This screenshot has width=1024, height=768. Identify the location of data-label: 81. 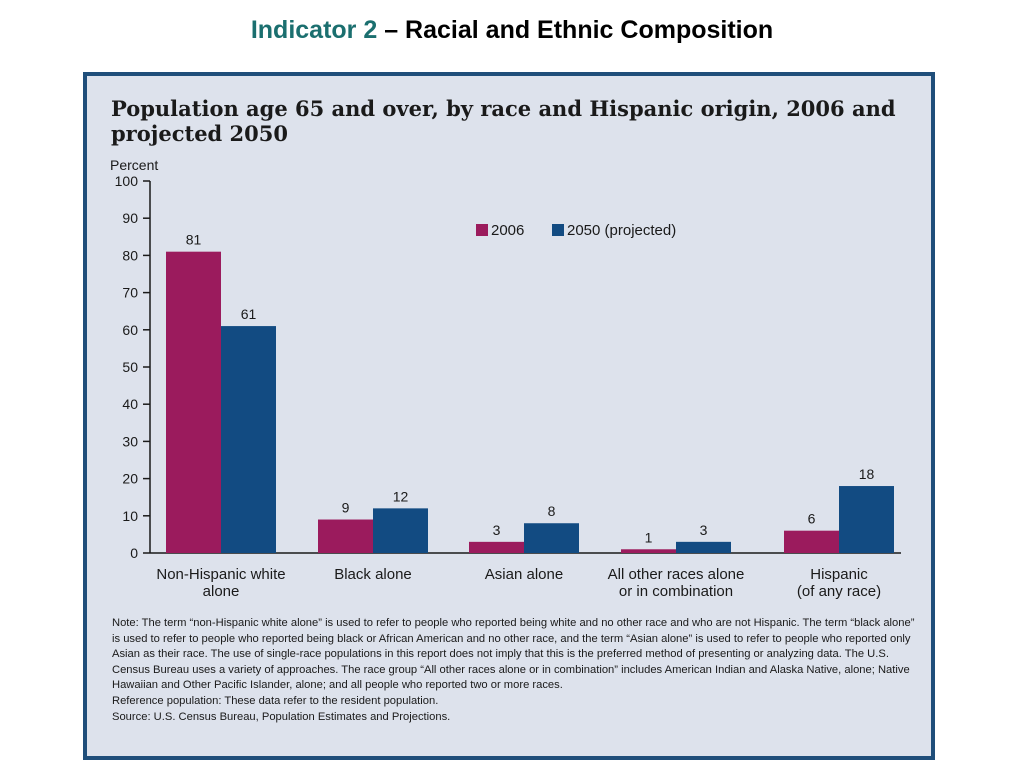
(194, 240).